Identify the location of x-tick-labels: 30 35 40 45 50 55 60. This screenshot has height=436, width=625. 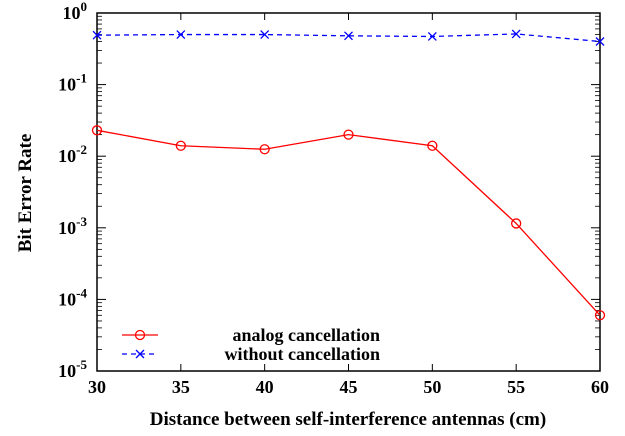
(348, 387).